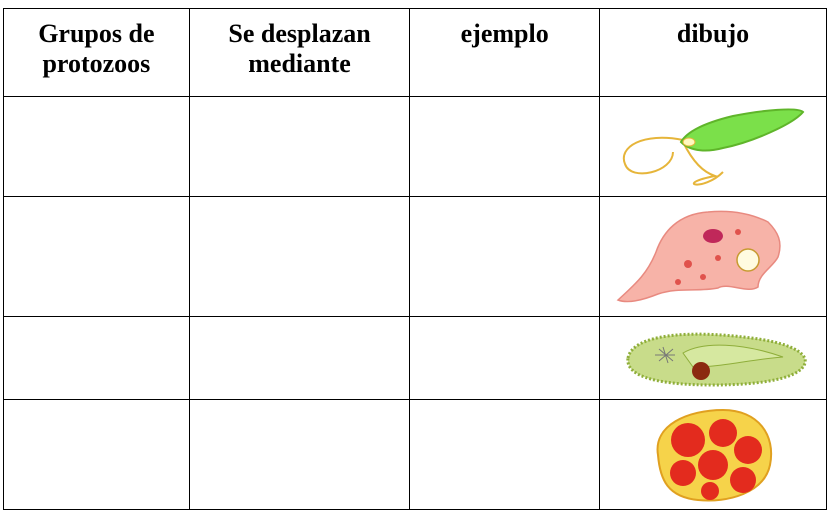 Image resolution: width=827 pixels, height=511 pixels. What do you see at coordinates (713, 33) in the screenshot?
I see `header-text: dibujo` at bounding box center [713, 33].